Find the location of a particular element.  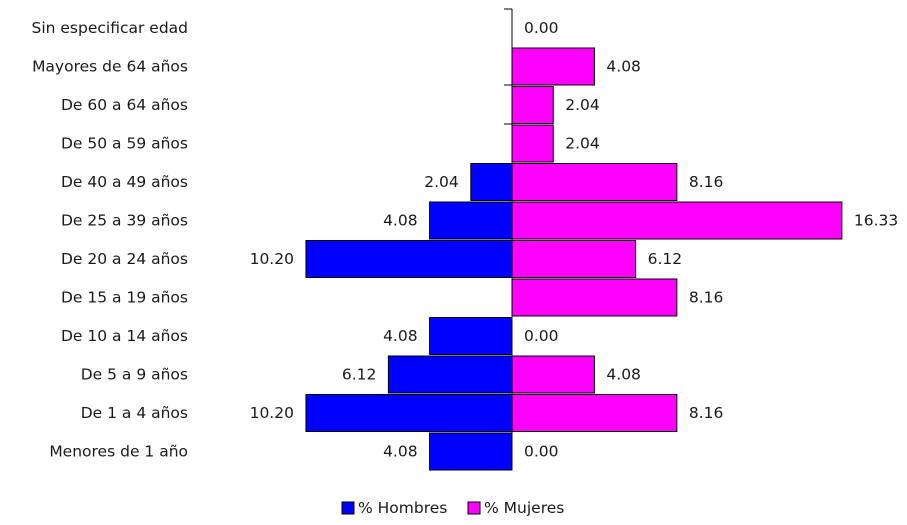

category-label-de-1-a-4-anos: De 1 a 4 años is located at coordinates (134, 413).